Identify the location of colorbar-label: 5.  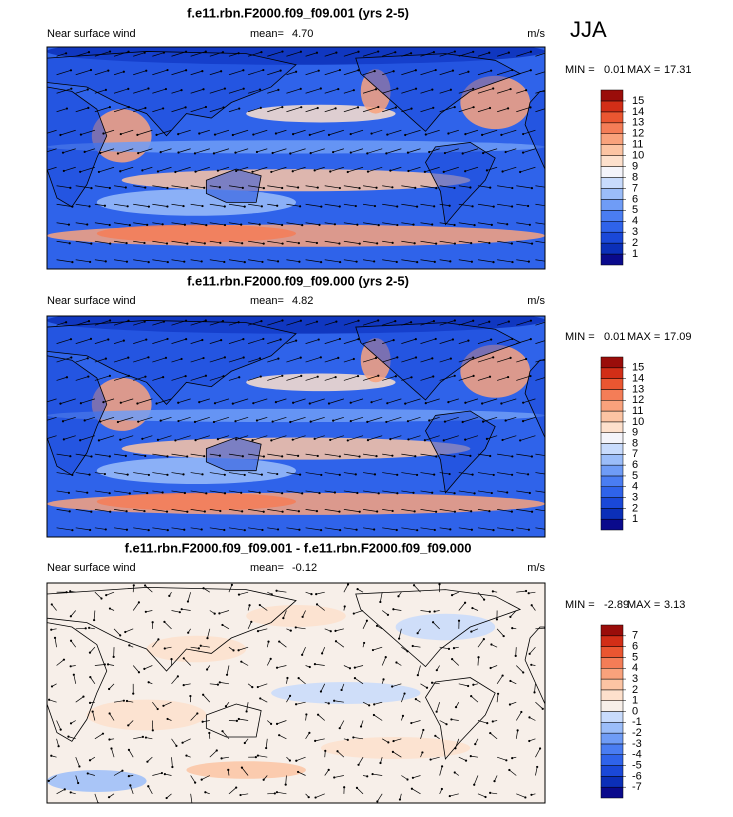
(635, 210).